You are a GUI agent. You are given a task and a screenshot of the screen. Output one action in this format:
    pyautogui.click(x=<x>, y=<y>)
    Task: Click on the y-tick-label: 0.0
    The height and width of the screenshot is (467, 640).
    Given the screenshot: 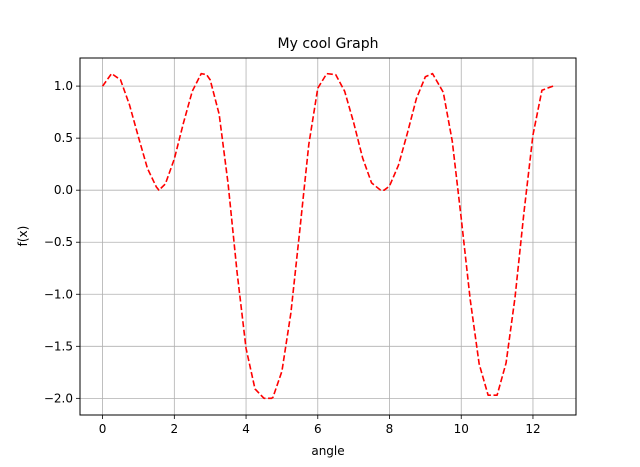 What is the action you would take?
    pyautogui.click(x=63, y=190)
    